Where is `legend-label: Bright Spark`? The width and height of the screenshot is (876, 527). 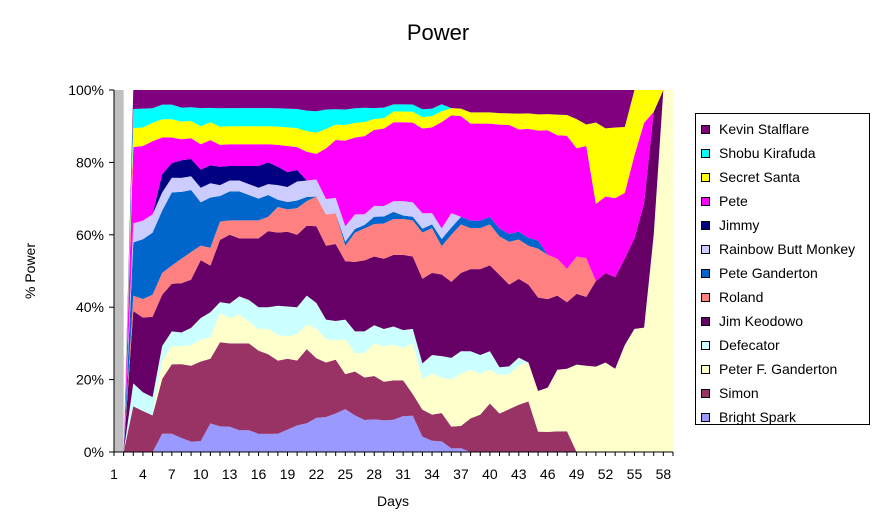
legend-label: Bright Spark is located at coordinates (758, 417).